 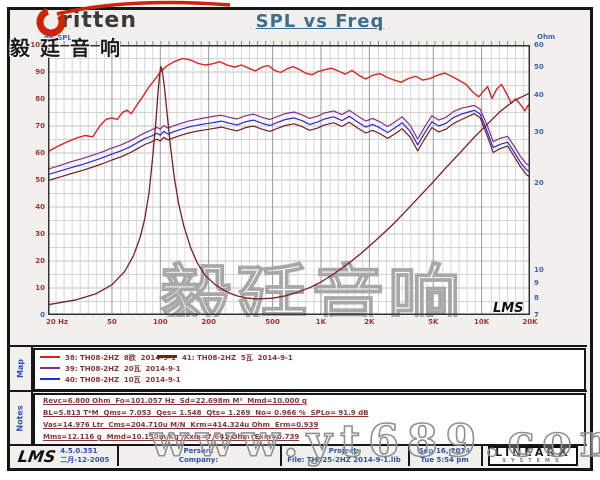 What do you see at coordinates (79, 451) in the screenshot?
I see `version-number: 4.5.0.351` at bounding box center [79, 451].